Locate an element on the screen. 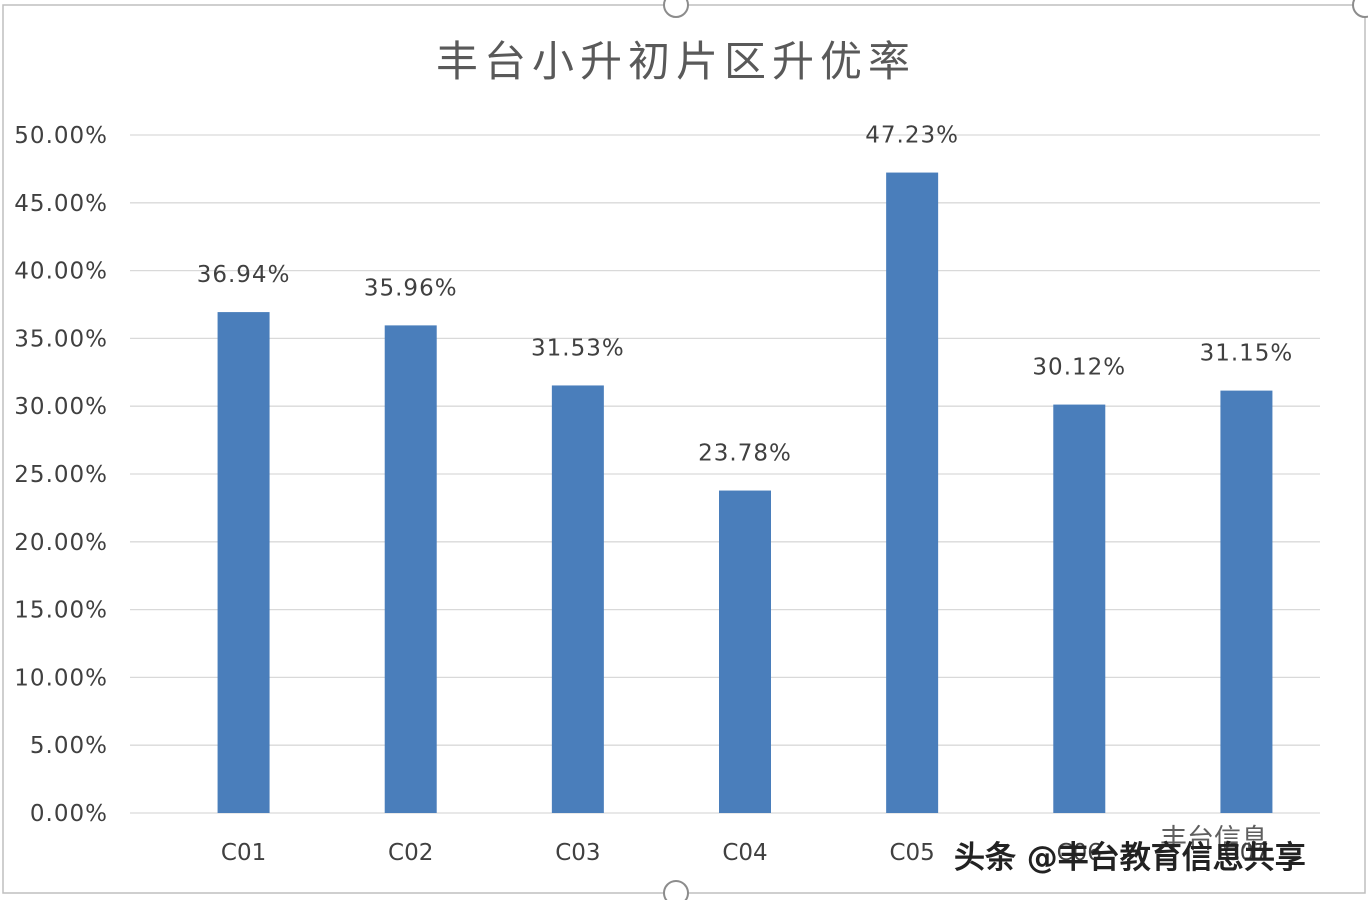 Image resolution: width=1368 pixels, height=904 pixels. data-label-c06: 30.12% is located at coordinates (1079, 368).